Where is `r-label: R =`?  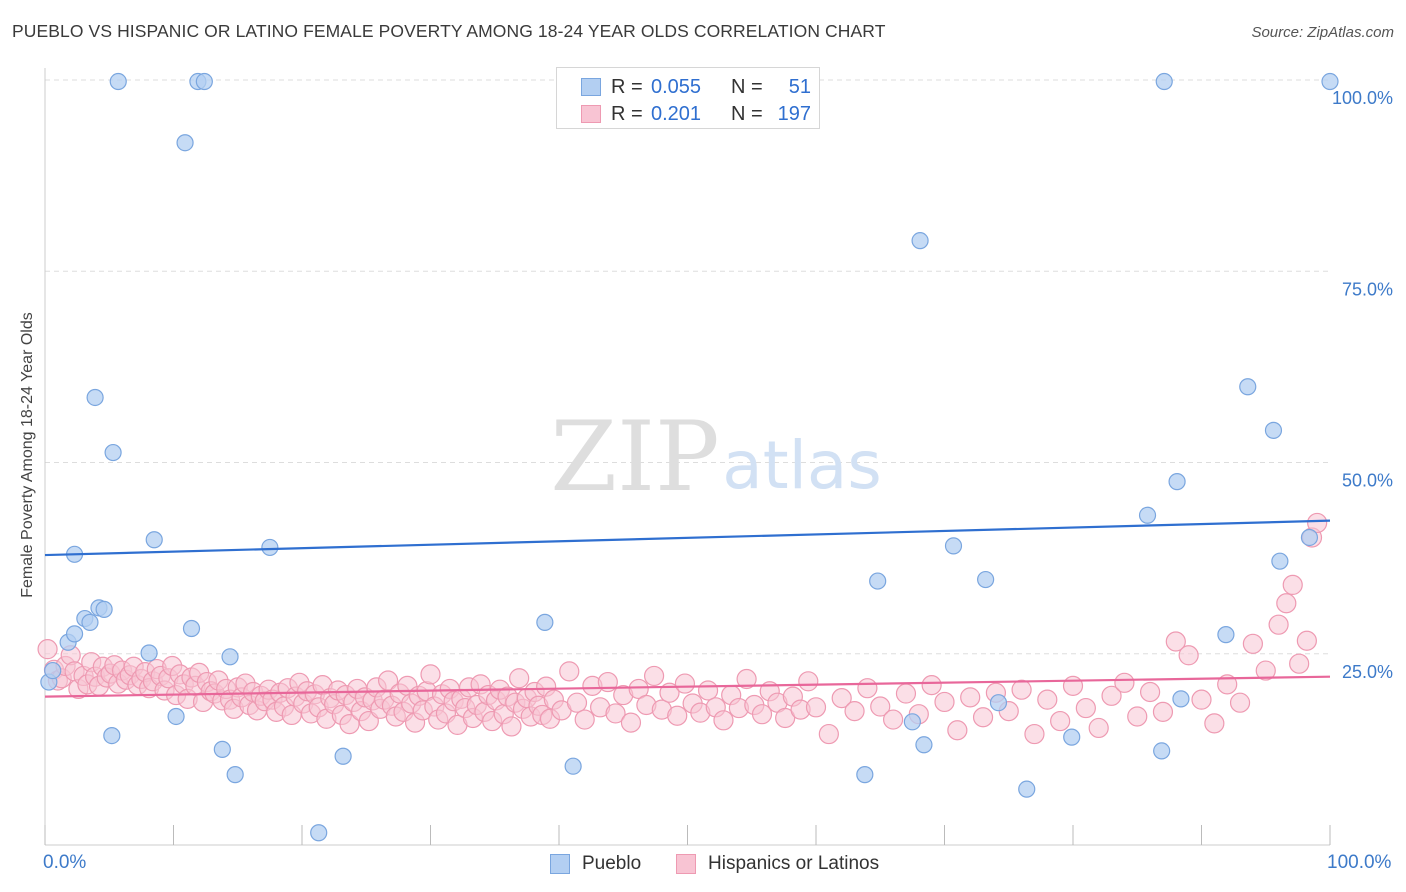 r-label: R = is located at coordinates (627, 86).